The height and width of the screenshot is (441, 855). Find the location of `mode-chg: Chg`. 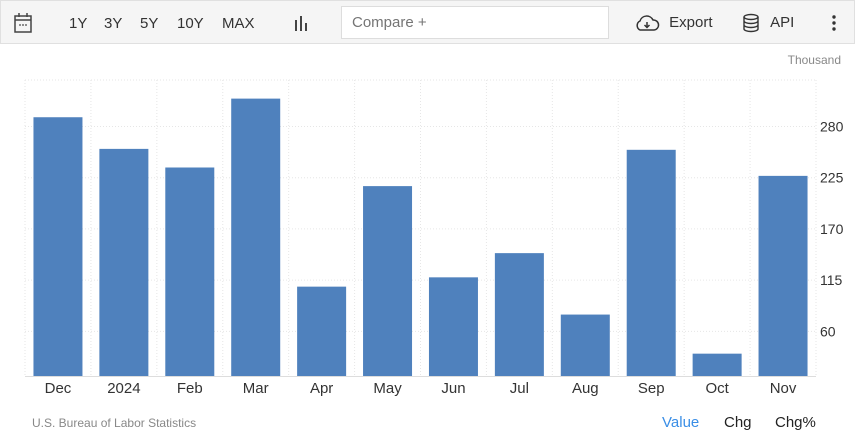

mode-chg: Chg is located at coordinates (738, 422).